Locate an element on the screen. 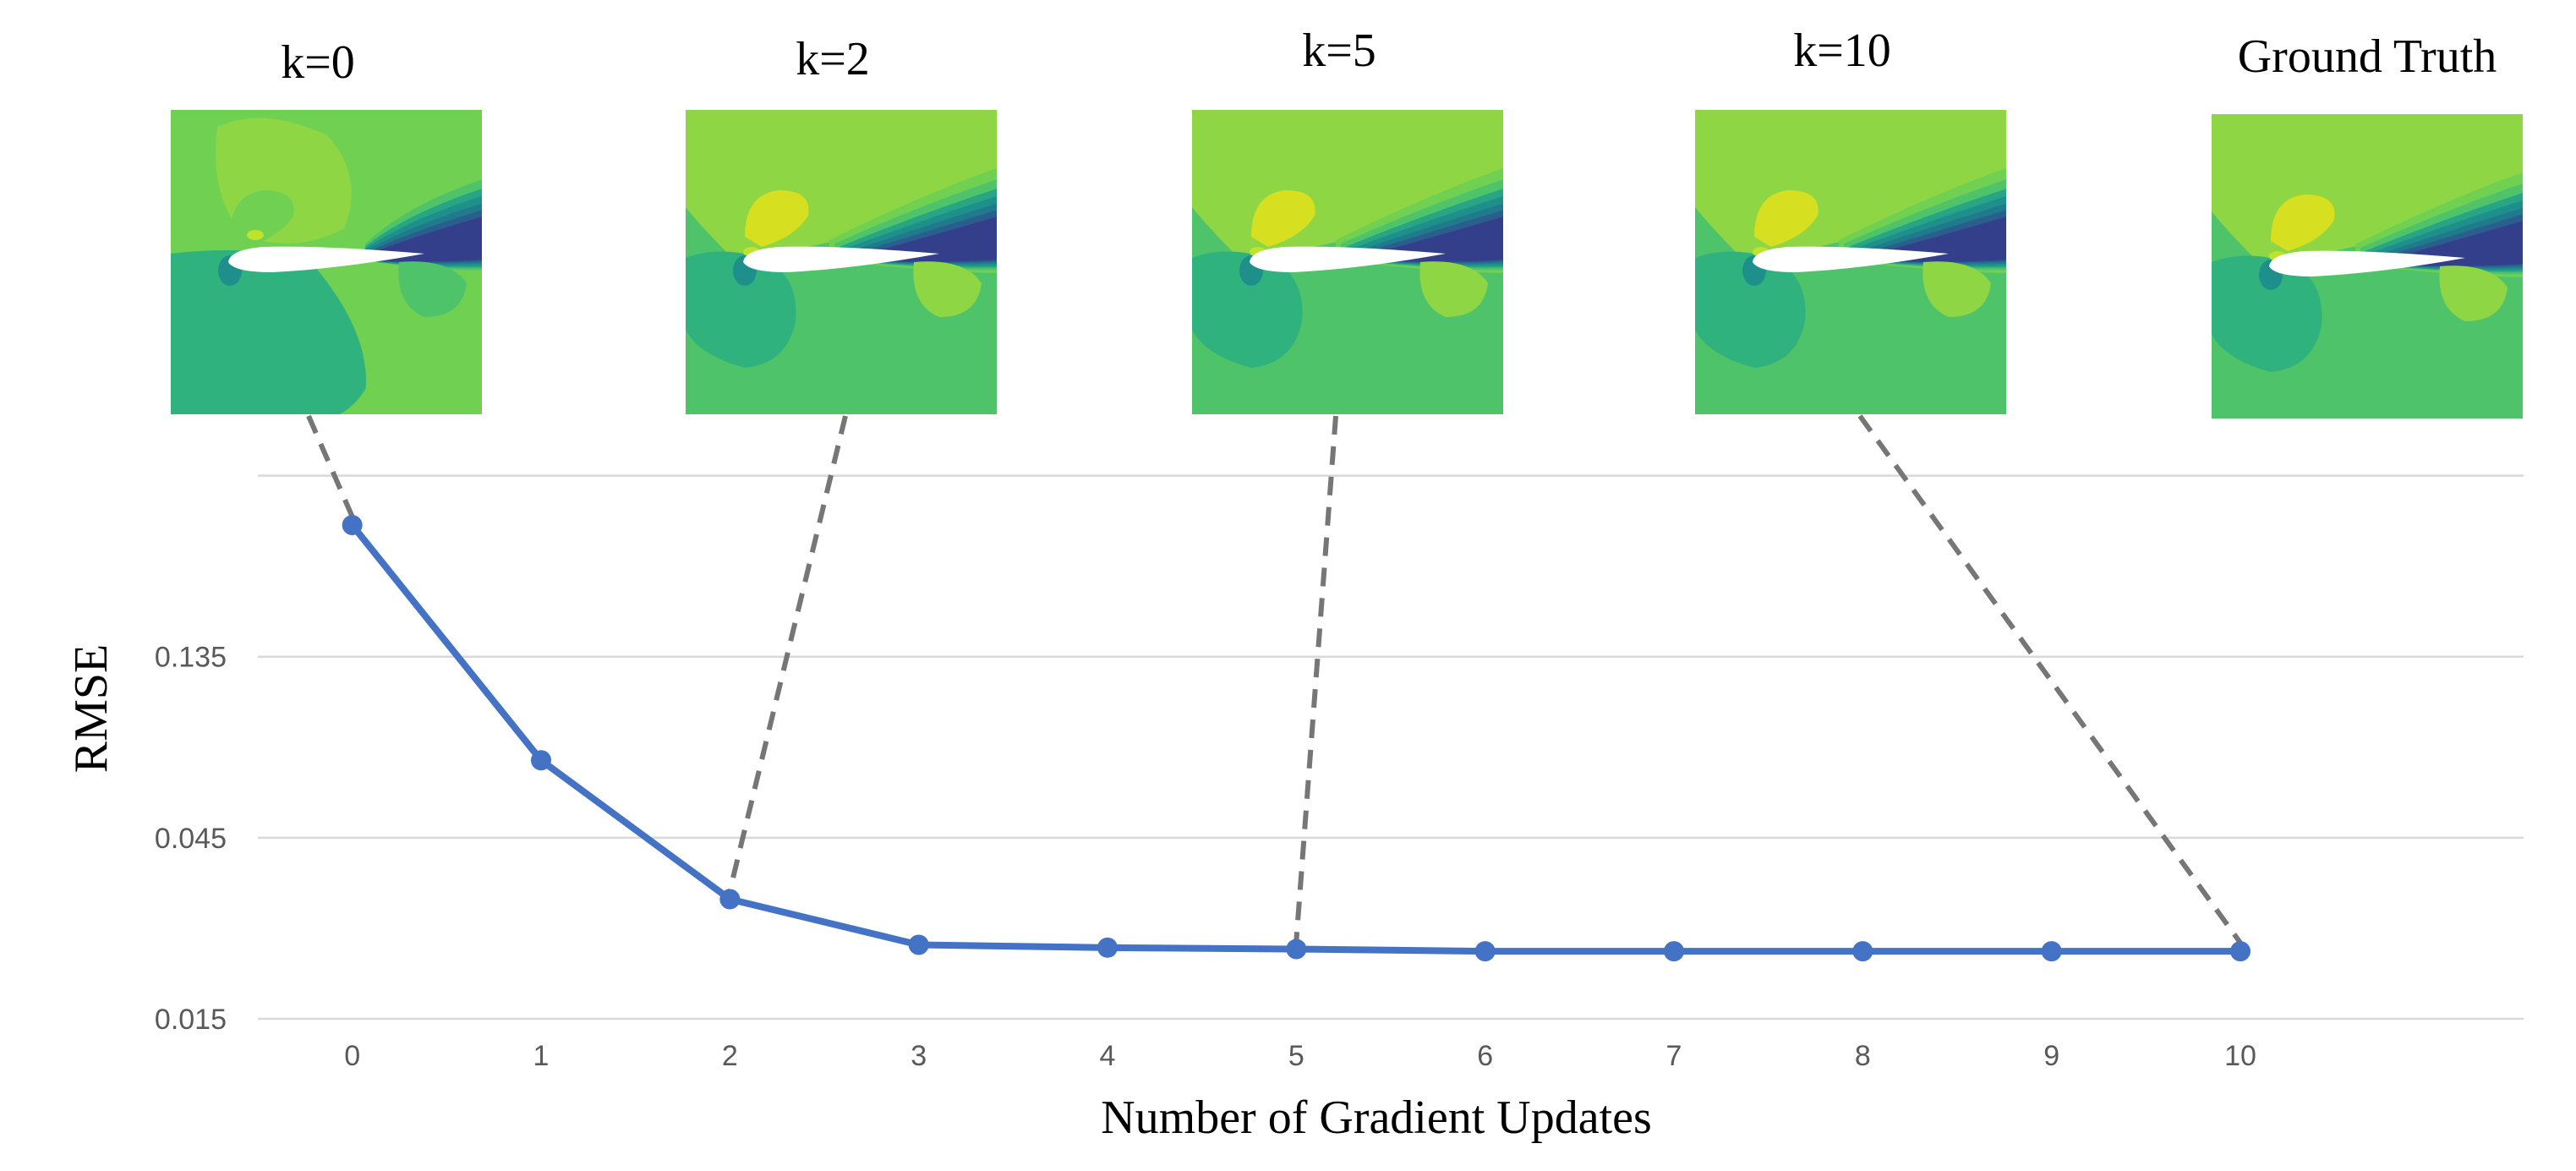 Image resolution: width=2576 pixels, height=1171 pixels. x-tick-label: 0 is located at coordinates (352, 1056).